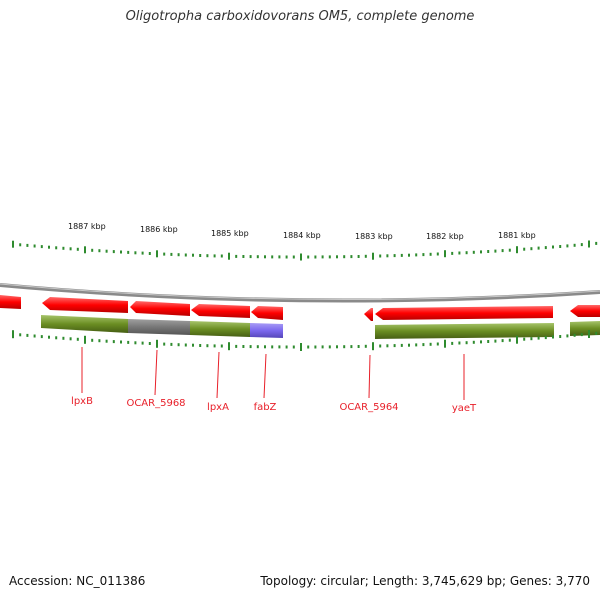 The height and width of the screenshot is (600, 600). Describe the element at coordinates (374, 236) in the screenshot. I see `kbp-label-1883: 1883 kbp` at that location.